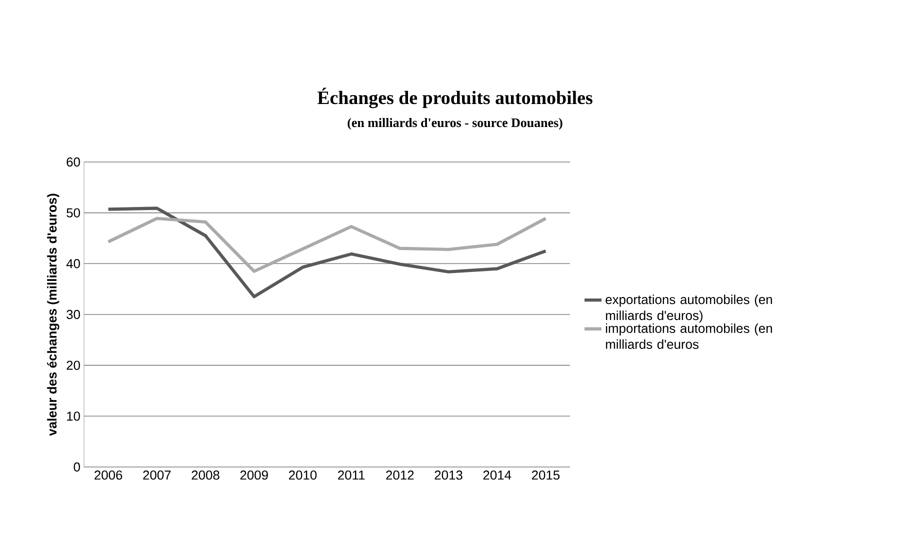 The width and height of the screenshot is (909, 542). What do you see at coordinates (73, 263) in the screenshot?
I see `y-tick-label: 40` at bounding box center [73, 263].